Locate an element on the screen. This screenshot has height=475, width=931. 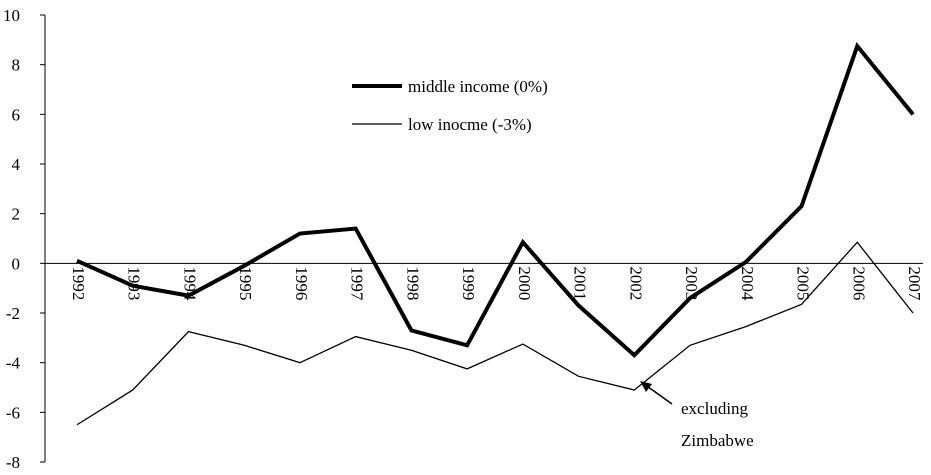
y-tick-label: 4 is located at coordinates (16, 164).